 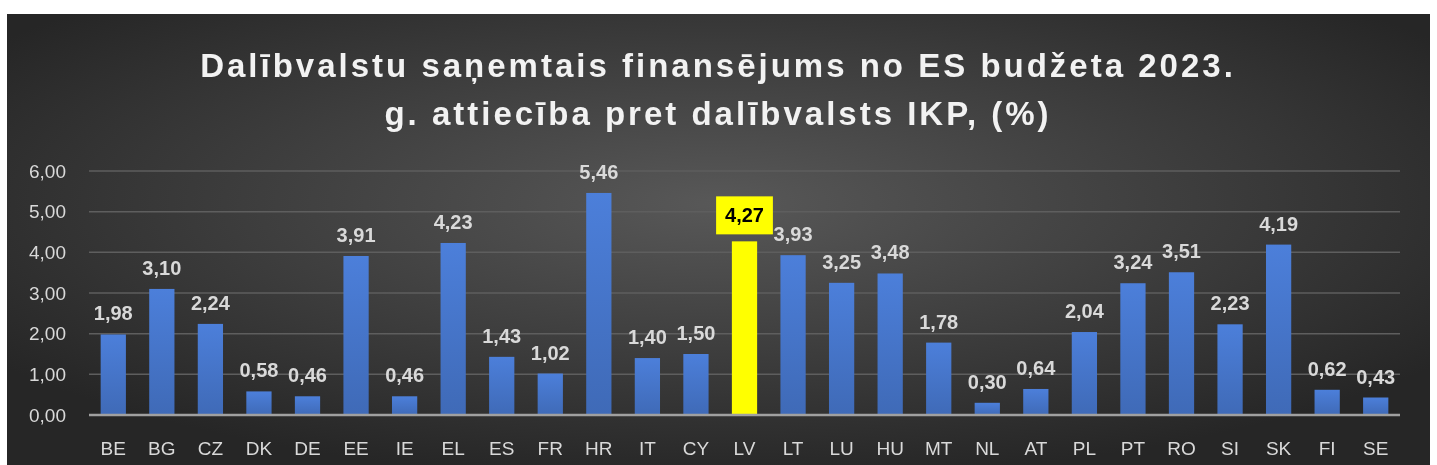 I want to click on data-label: 3,24, so click(x=1133, y=262).